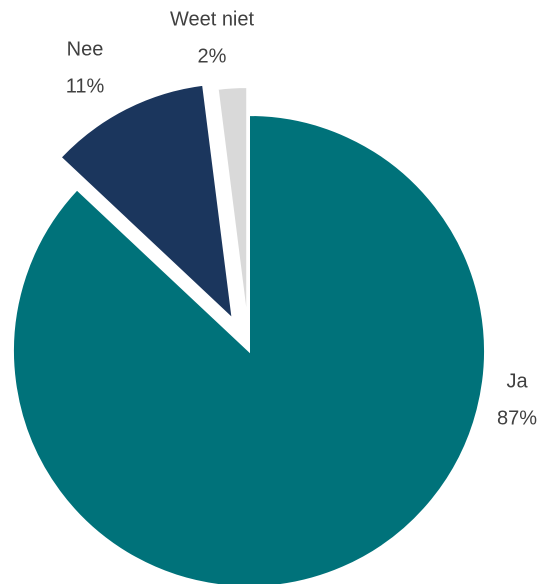 Image resolution: width=554 pixels, height=584 pixels. What do you see at coordinates (517, 381) in the screenshot?
I see `slice-label: Ja` at bounding box center [517, 381].